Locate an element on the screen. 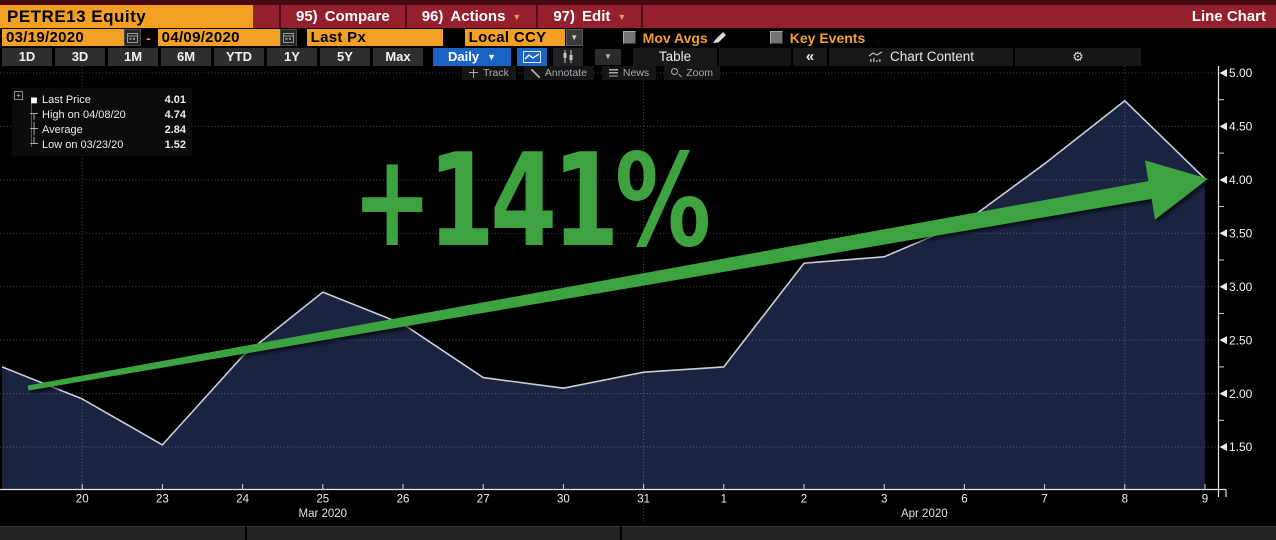  low-marker-icon: ┴ is located at coordinates (34, 144).